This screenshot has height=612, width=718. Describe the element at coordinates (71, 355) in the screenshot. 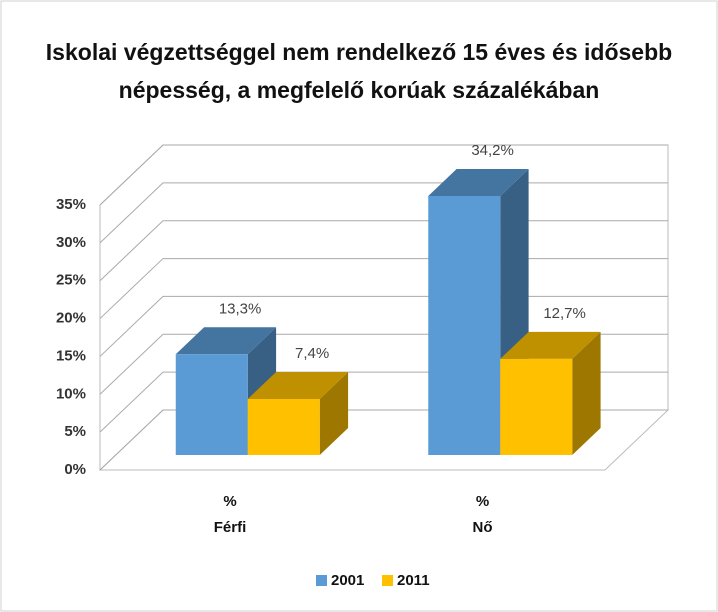

I see `y-tick-label: 15%` at that location.